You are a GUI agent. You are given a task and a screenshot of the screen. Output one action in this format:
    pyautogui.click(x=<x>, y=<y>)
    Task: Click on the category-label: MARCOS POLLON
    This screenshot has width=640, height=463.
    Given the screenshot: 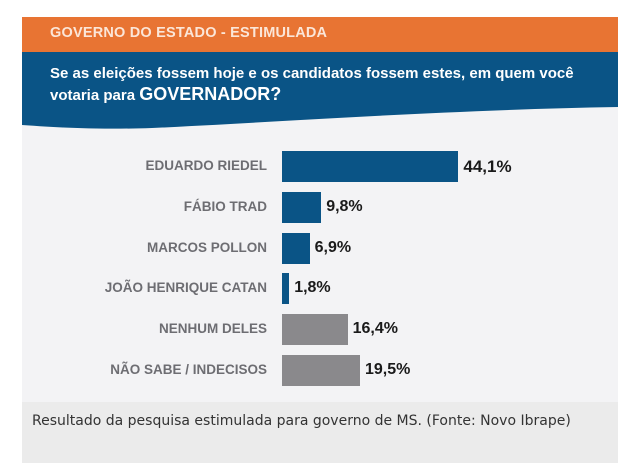 What is the action you would take?
    pyautogui.click(x=207, y=247)
    